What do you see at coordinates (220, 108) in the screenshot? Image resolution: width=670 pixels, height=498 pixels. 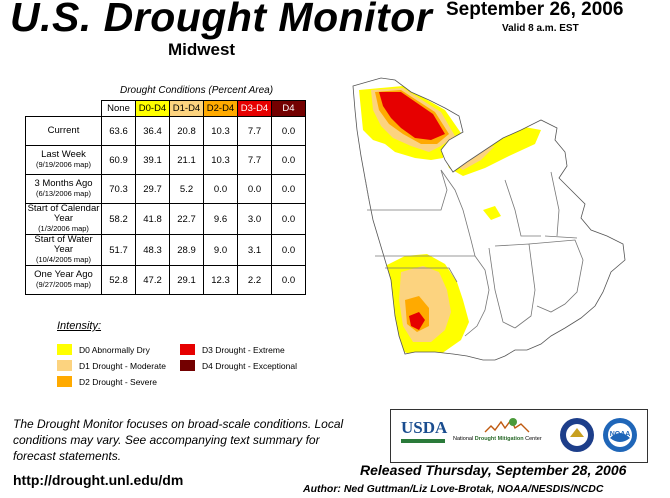 I see `col-d2-d4: D2-D4` at bounding box center [220, 108].